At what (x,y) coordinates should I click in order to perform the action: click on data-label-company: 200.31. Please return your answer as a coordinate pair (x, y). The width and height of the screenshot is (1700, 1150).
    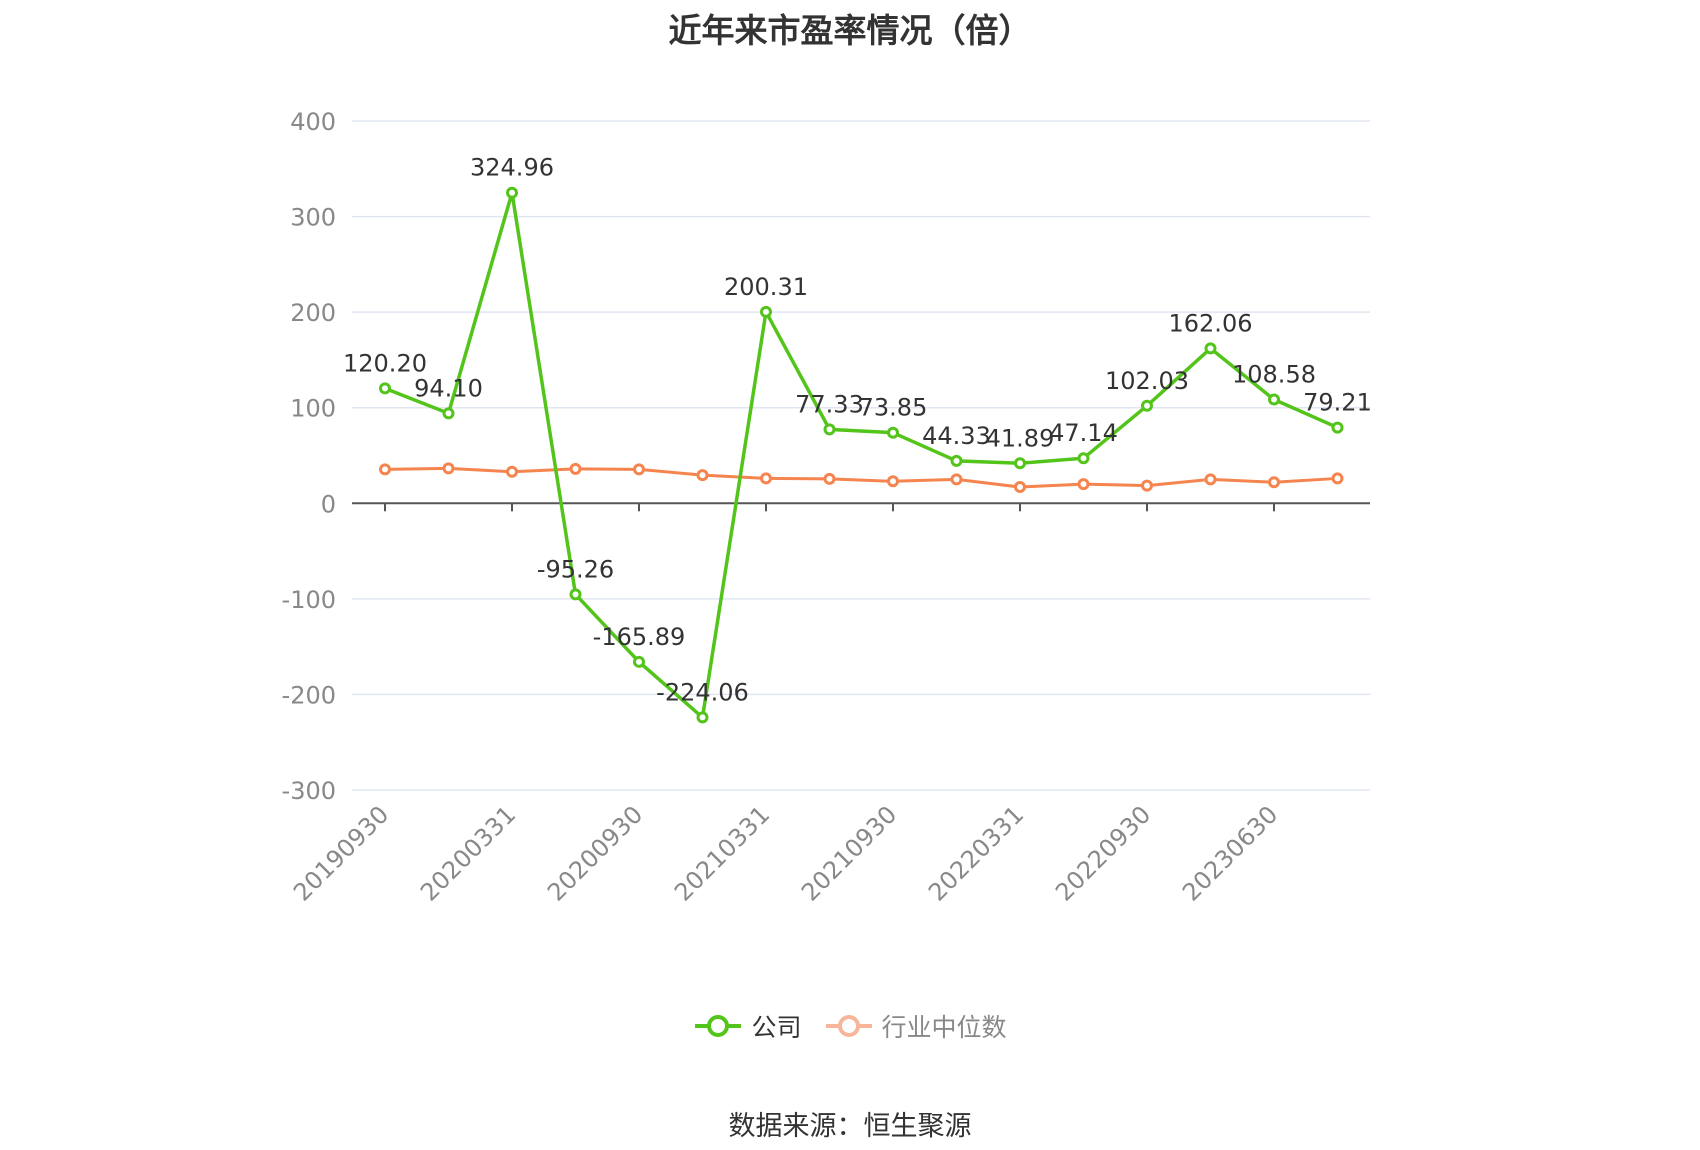
    Looking at the image, I should click on (766, 287).